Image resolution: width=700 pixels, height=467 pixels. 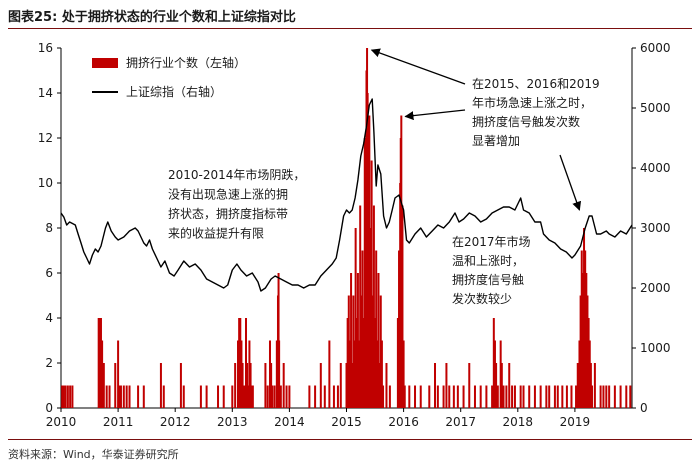 I want to click on source-divider, so click(x=350, y=439).